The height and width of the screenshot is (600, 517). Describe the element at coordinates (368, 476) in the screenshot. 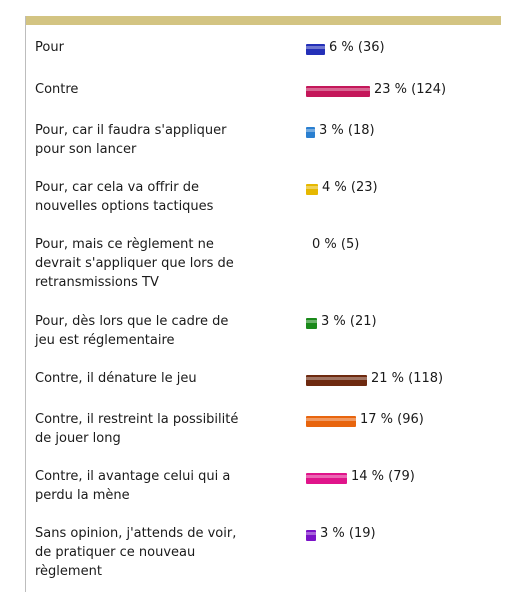

I see `percent-label: 14 %` at that location.